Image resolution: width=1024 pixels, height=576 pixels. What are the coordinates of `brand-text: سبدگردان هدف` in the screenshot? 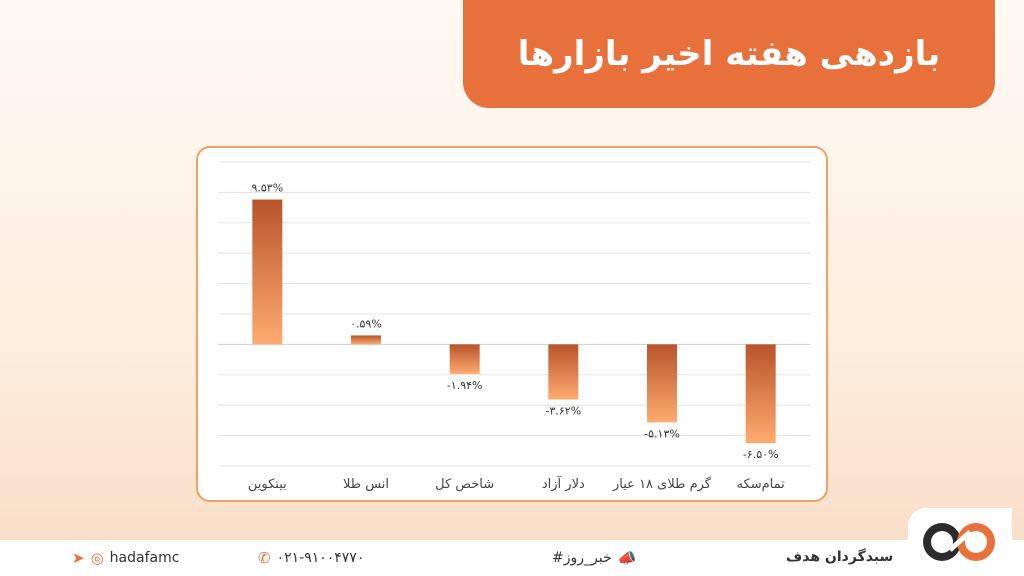 It's located at (840, 557).